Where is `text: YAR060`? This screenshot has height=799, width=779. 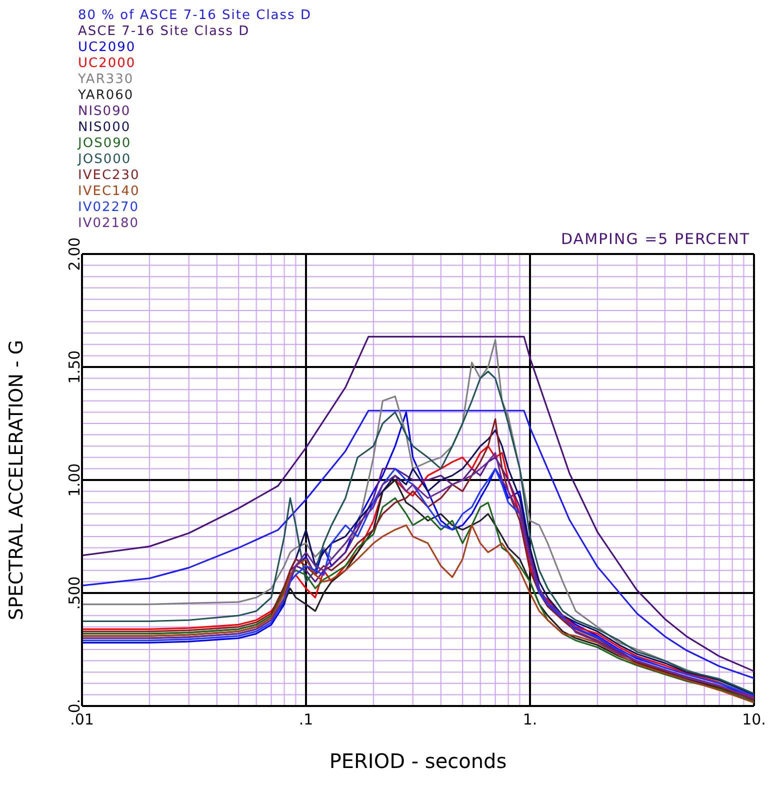
text: YAR060 is located at coordinates (106, 96).